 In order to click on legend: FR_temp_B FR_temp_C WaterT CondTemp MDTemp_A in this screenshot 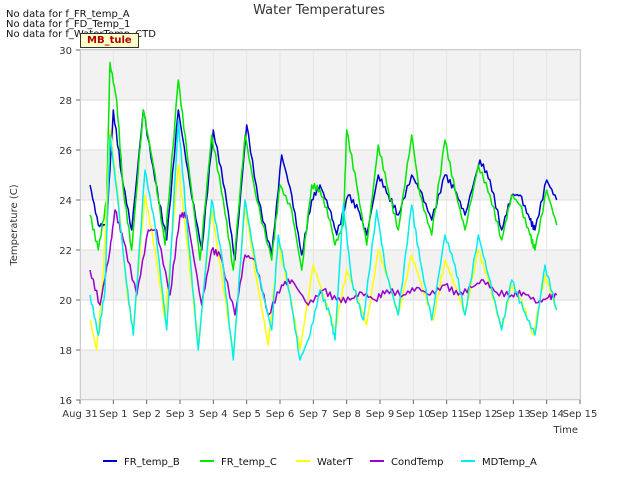, I will do `click(320, 462)`.